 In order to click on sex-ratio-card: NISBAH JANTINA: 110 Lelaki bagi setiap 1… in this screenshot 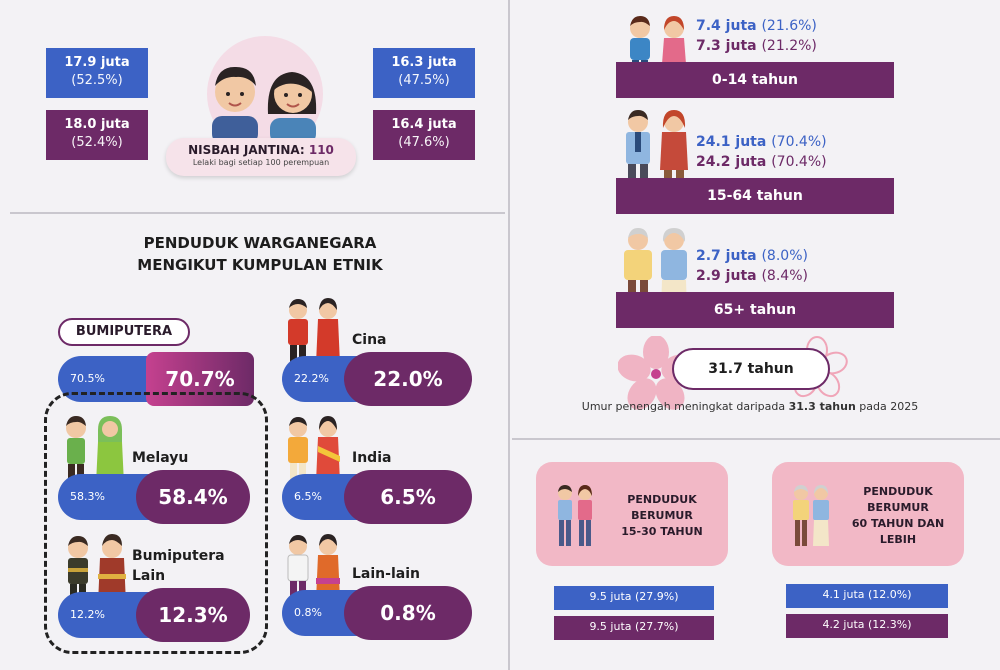, I will do `click(261, 157)`.